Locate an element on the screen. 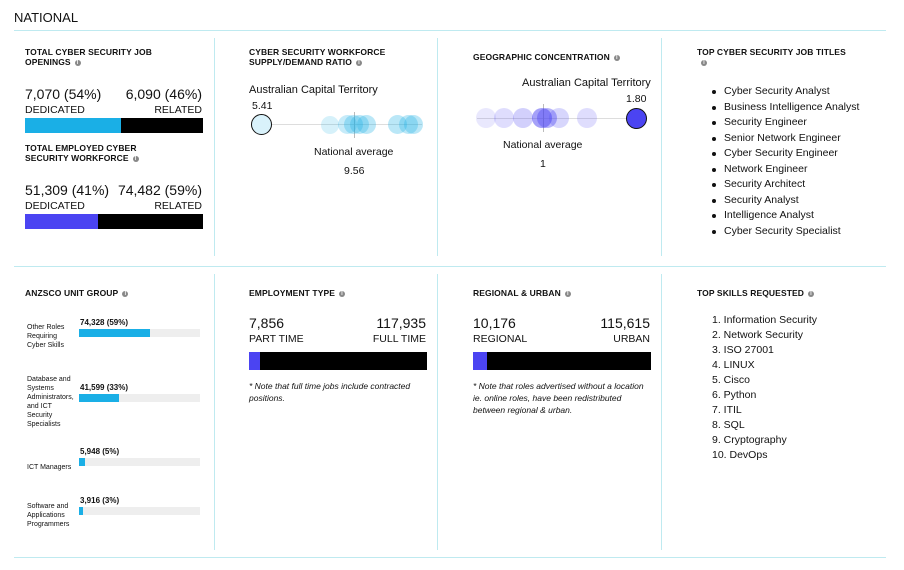  employed-bar is located at coordinates (114, 221).